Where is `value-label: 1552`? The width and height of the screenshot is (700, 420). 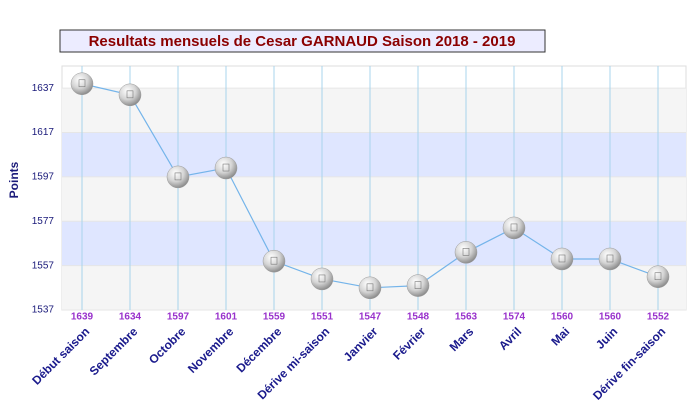 value-label: 1552 is located at coordinates (658, 317).